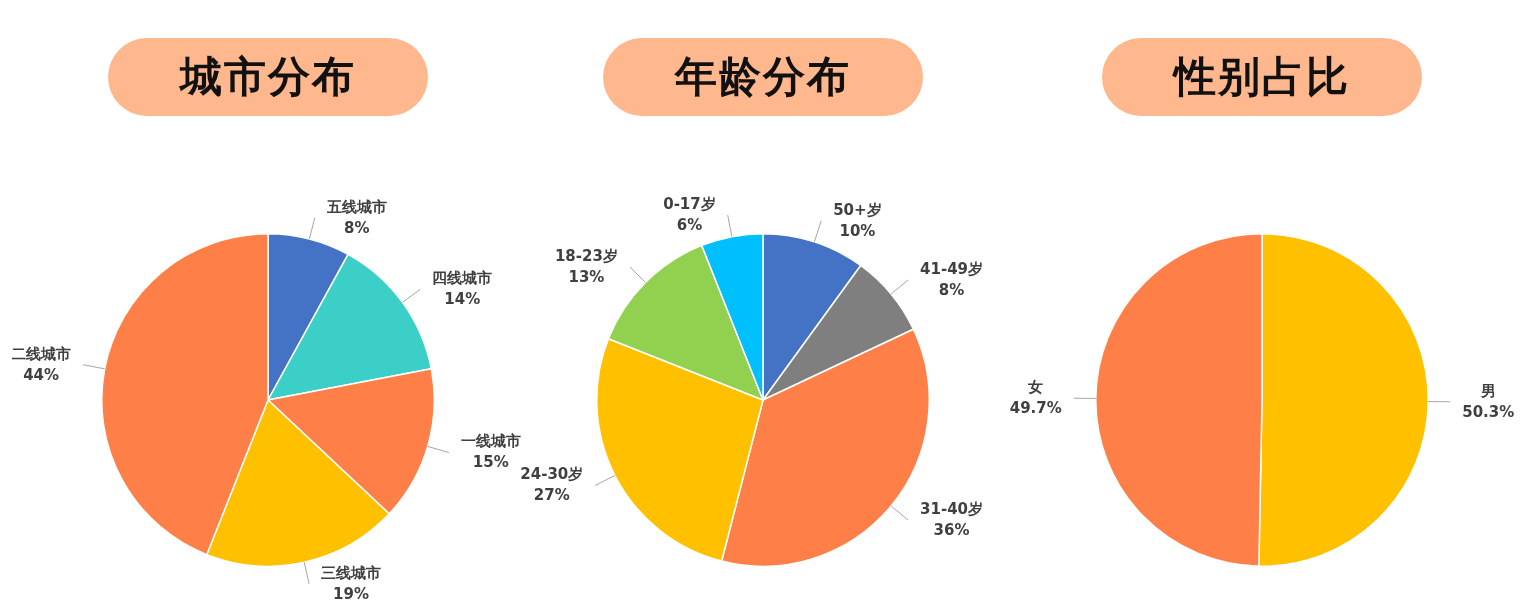 The width and height of the screenshot is (1536, 602). Describe the element at coordinates (586, 276) in the screenshot. I see `data-label: 13%` at that location.